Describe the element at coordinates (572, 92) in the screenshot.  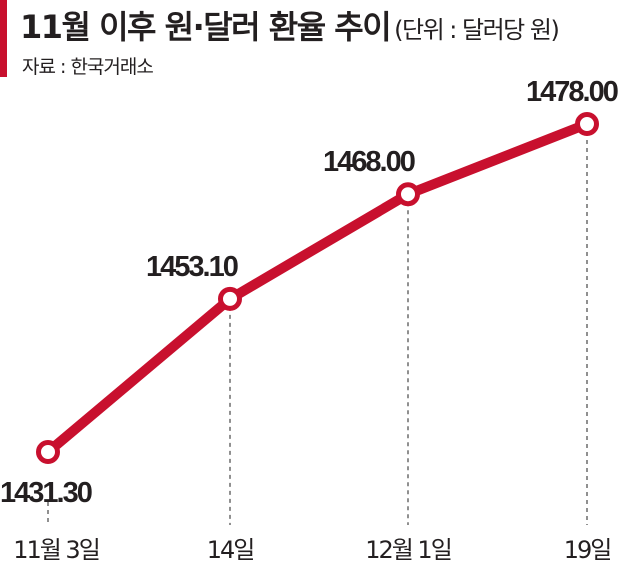
I see `value-label: 1478.00` at that location.